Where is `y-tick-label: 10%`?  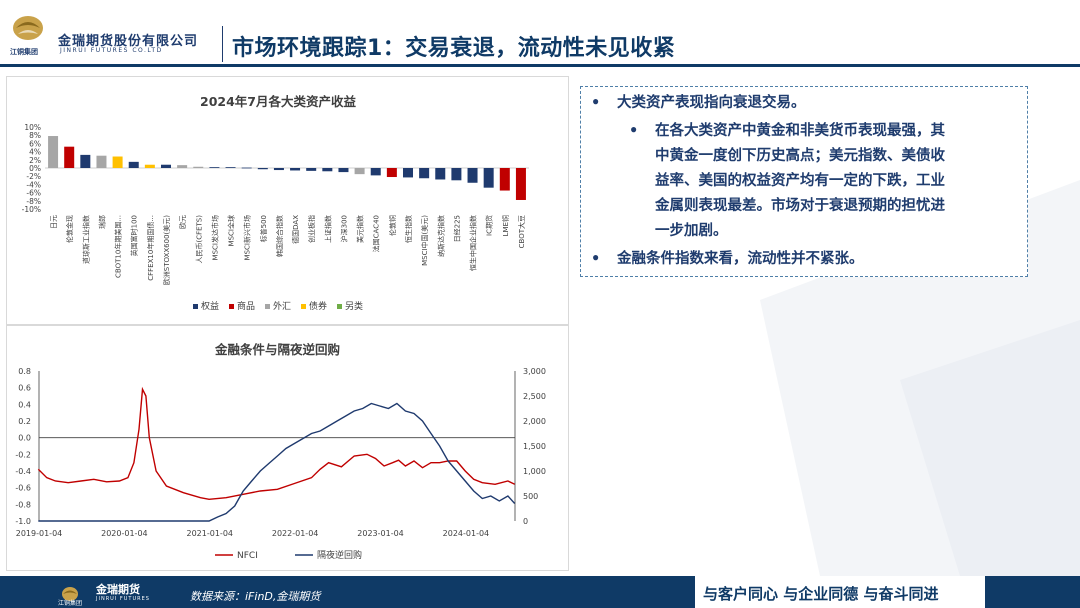
y-tick-label: 10% is located at coordinates (32, 127).